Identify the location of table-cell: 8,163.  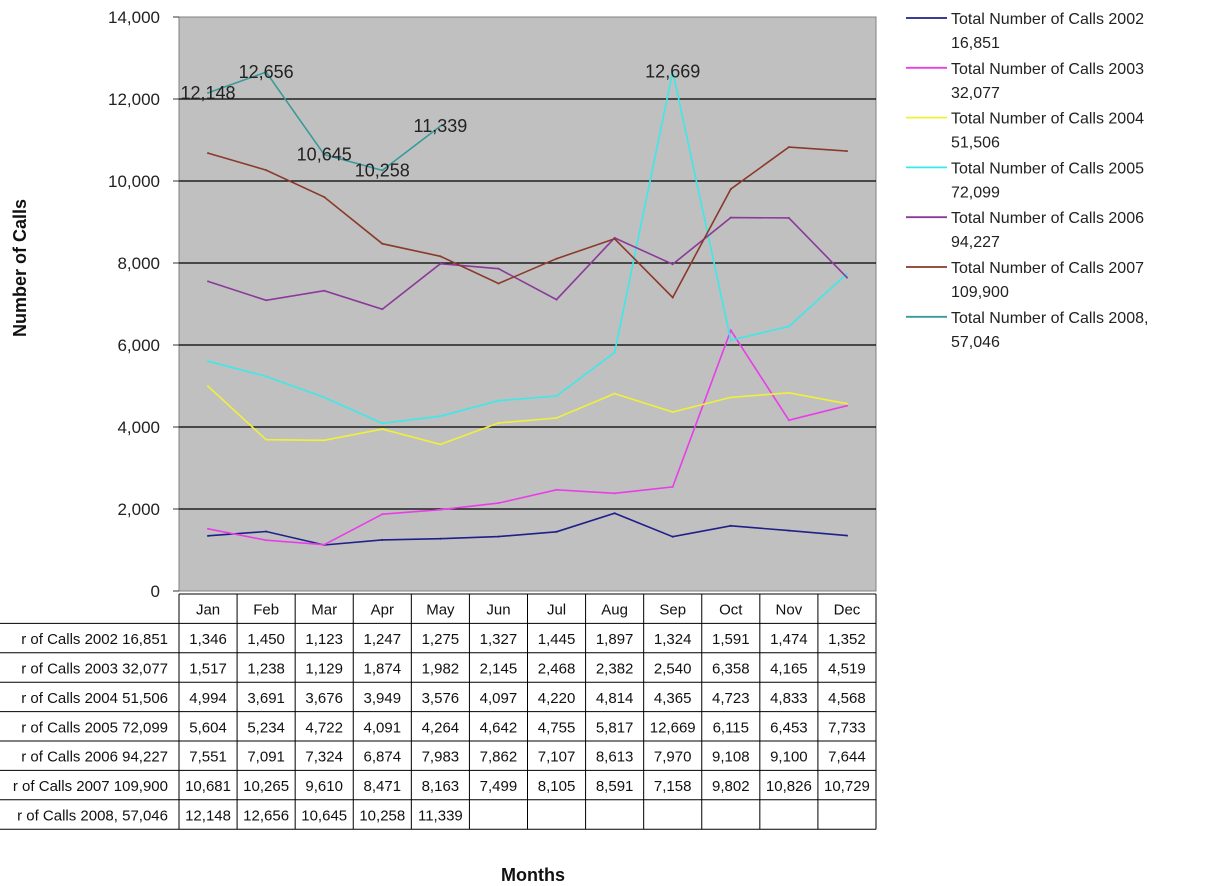
(441, 786).